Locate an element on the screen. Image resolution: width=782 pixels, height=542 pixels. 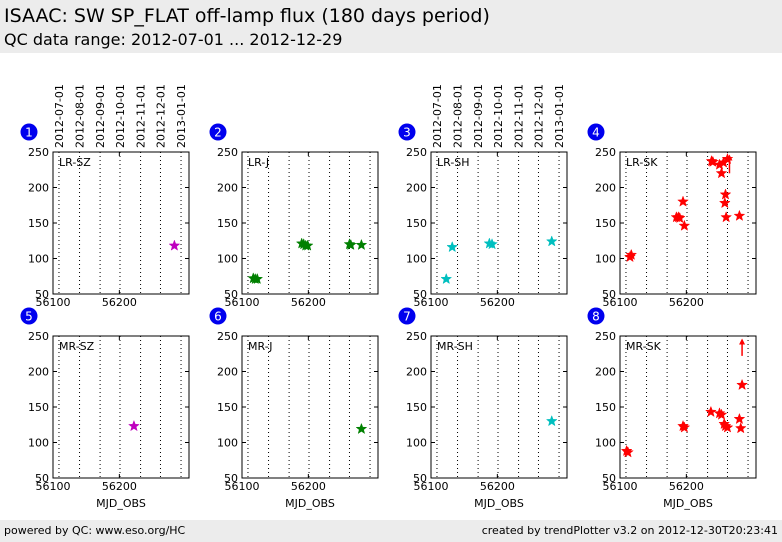
panel-badge-number: 4 is located at coordinates (596, 133).